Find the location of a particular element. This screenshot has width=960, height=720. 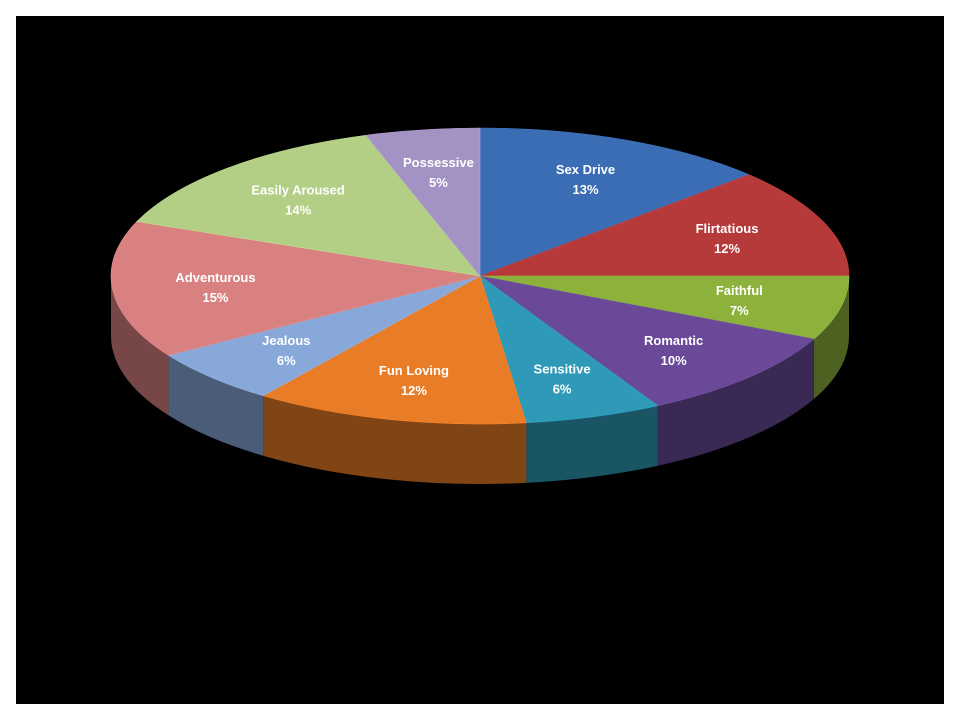

pie-side-adventurous is located at coordinates (139, 346).